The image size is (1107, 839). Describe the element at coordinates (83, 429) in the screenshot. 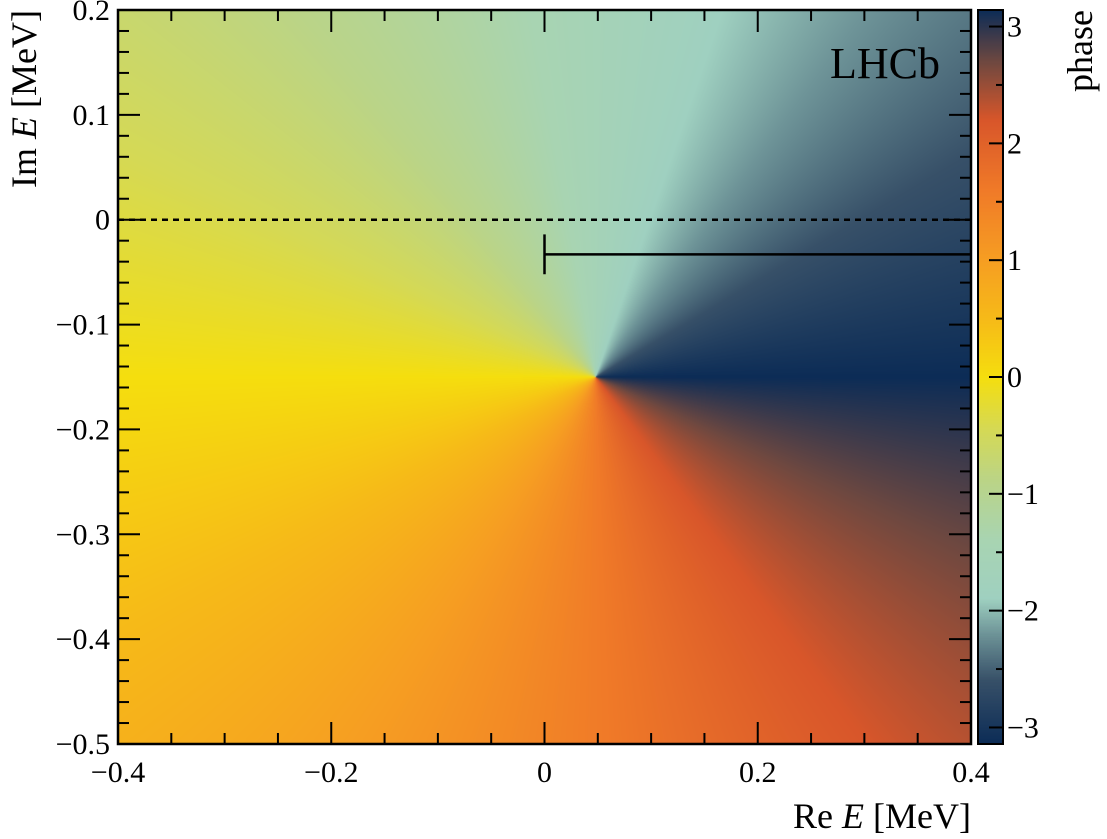

I see `y-tick-label: −0.2` at that location.